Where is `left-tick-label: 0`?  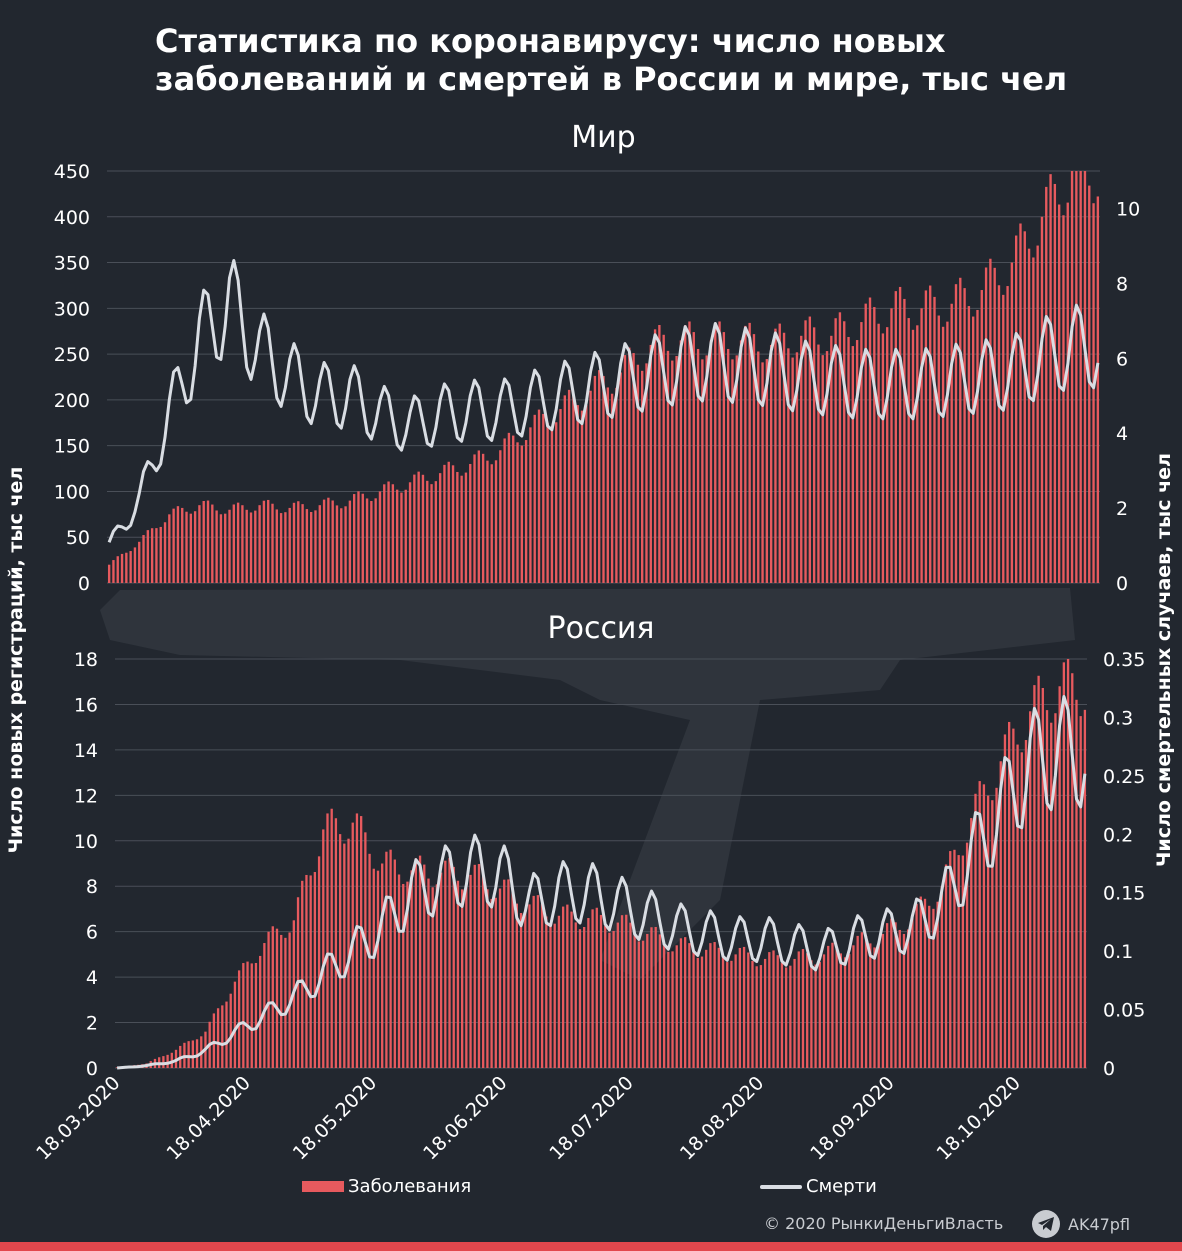 left-tick-label: 0 is located at coordinates (92, 1069).